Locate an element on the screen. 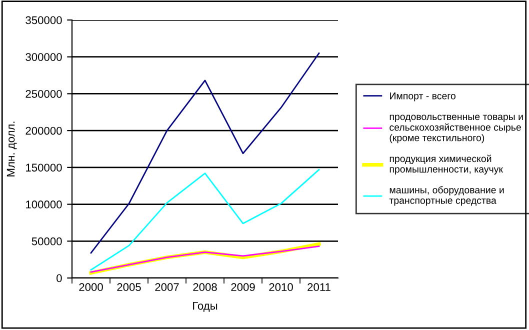 The image size is (529, 330). x-tick-label: 2010 is located at coordinates (281, 287).